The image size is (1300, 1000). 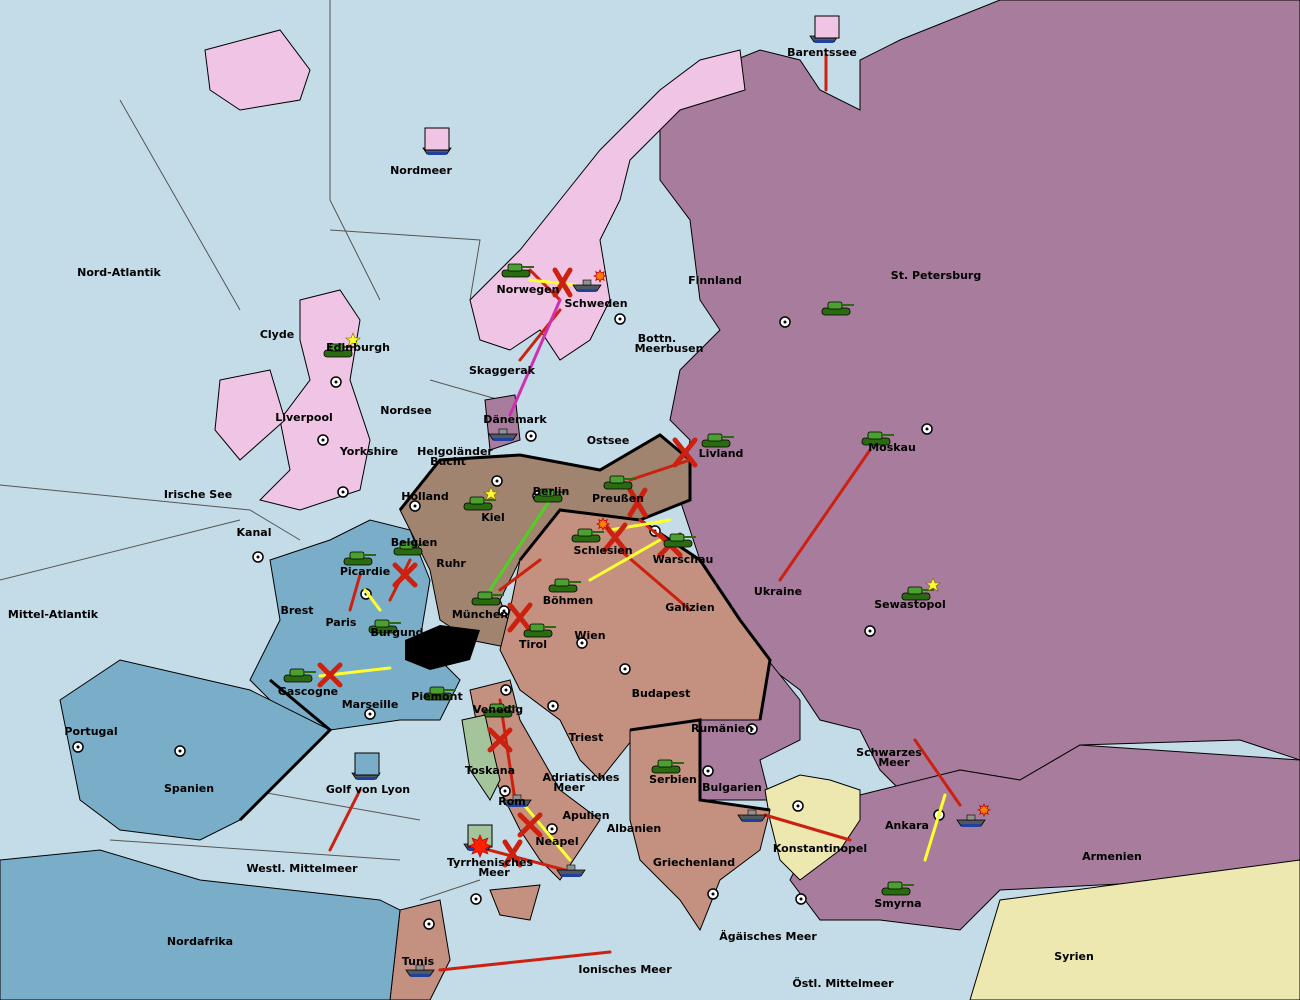 I want to click on region-label: Spanien, so click(x=189, y=788).